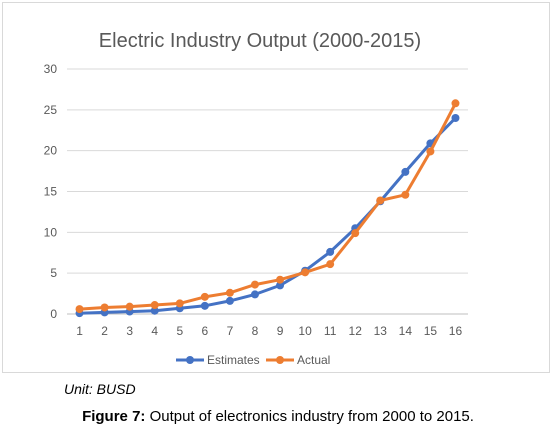 The height and width of the screenshot is (447, 556). Describe the element at coordinates (53, 273) in the screenshot. I see `y-tick-label: 5` at that location.